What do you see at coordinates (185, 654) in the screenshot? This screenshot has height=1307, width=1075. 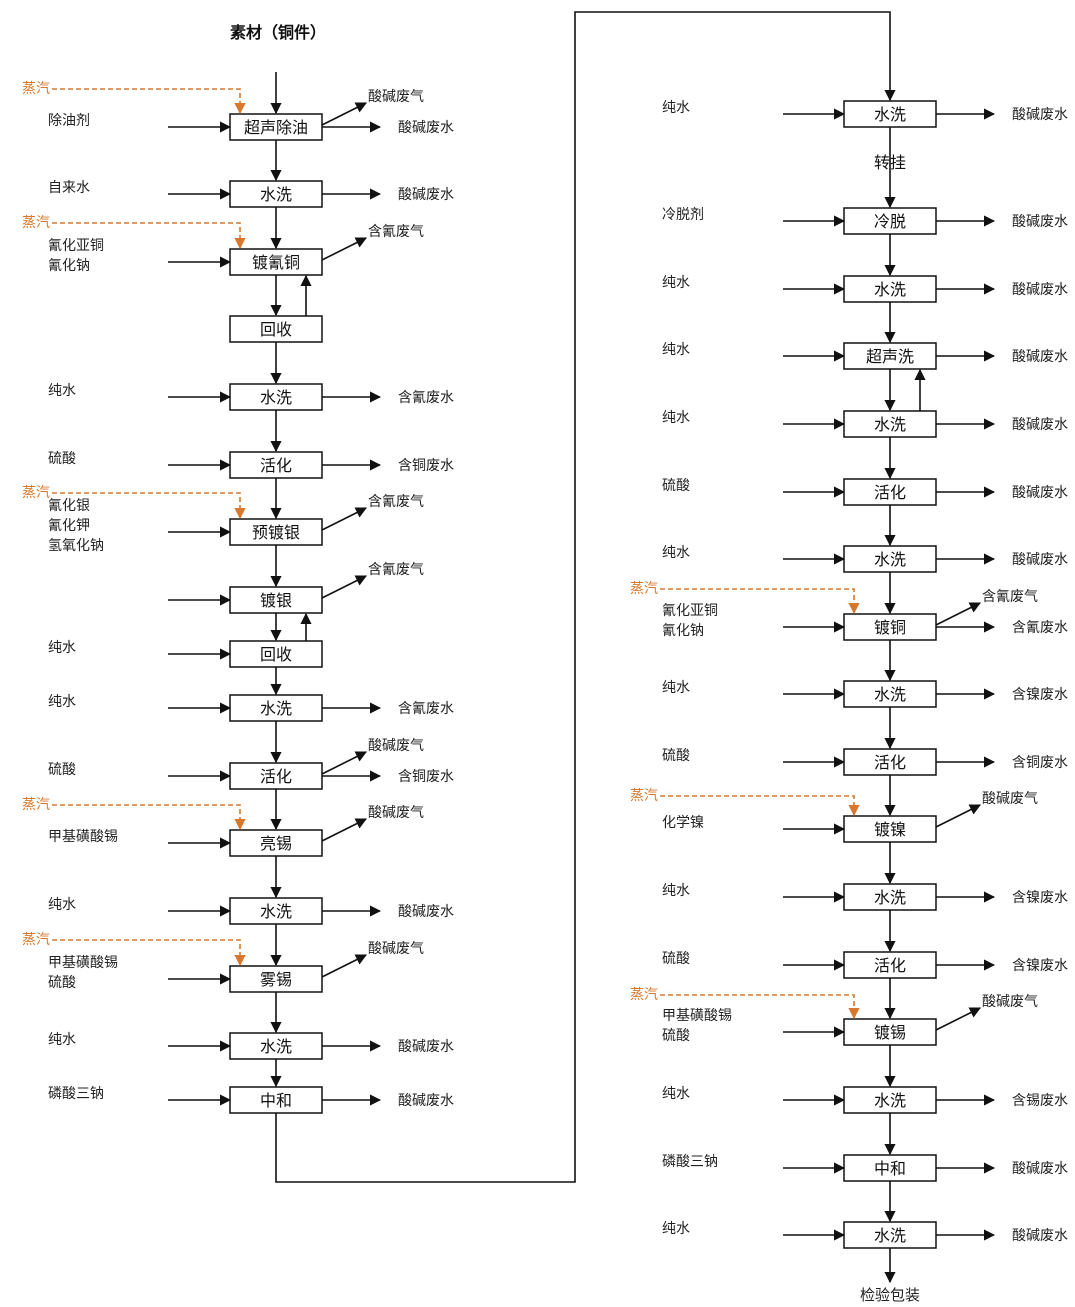 I see `left-step: 回收 纯水` at bounding box center [185, 654].